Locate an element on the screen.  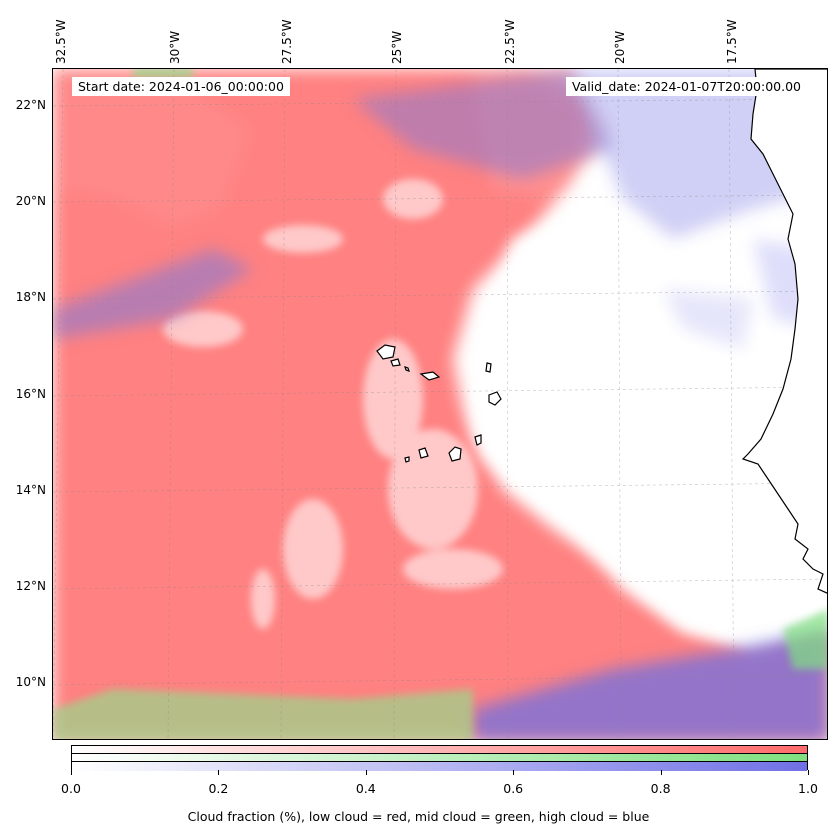
colorbar-tick-label: 1.0 is located at coordinates (808, 788).